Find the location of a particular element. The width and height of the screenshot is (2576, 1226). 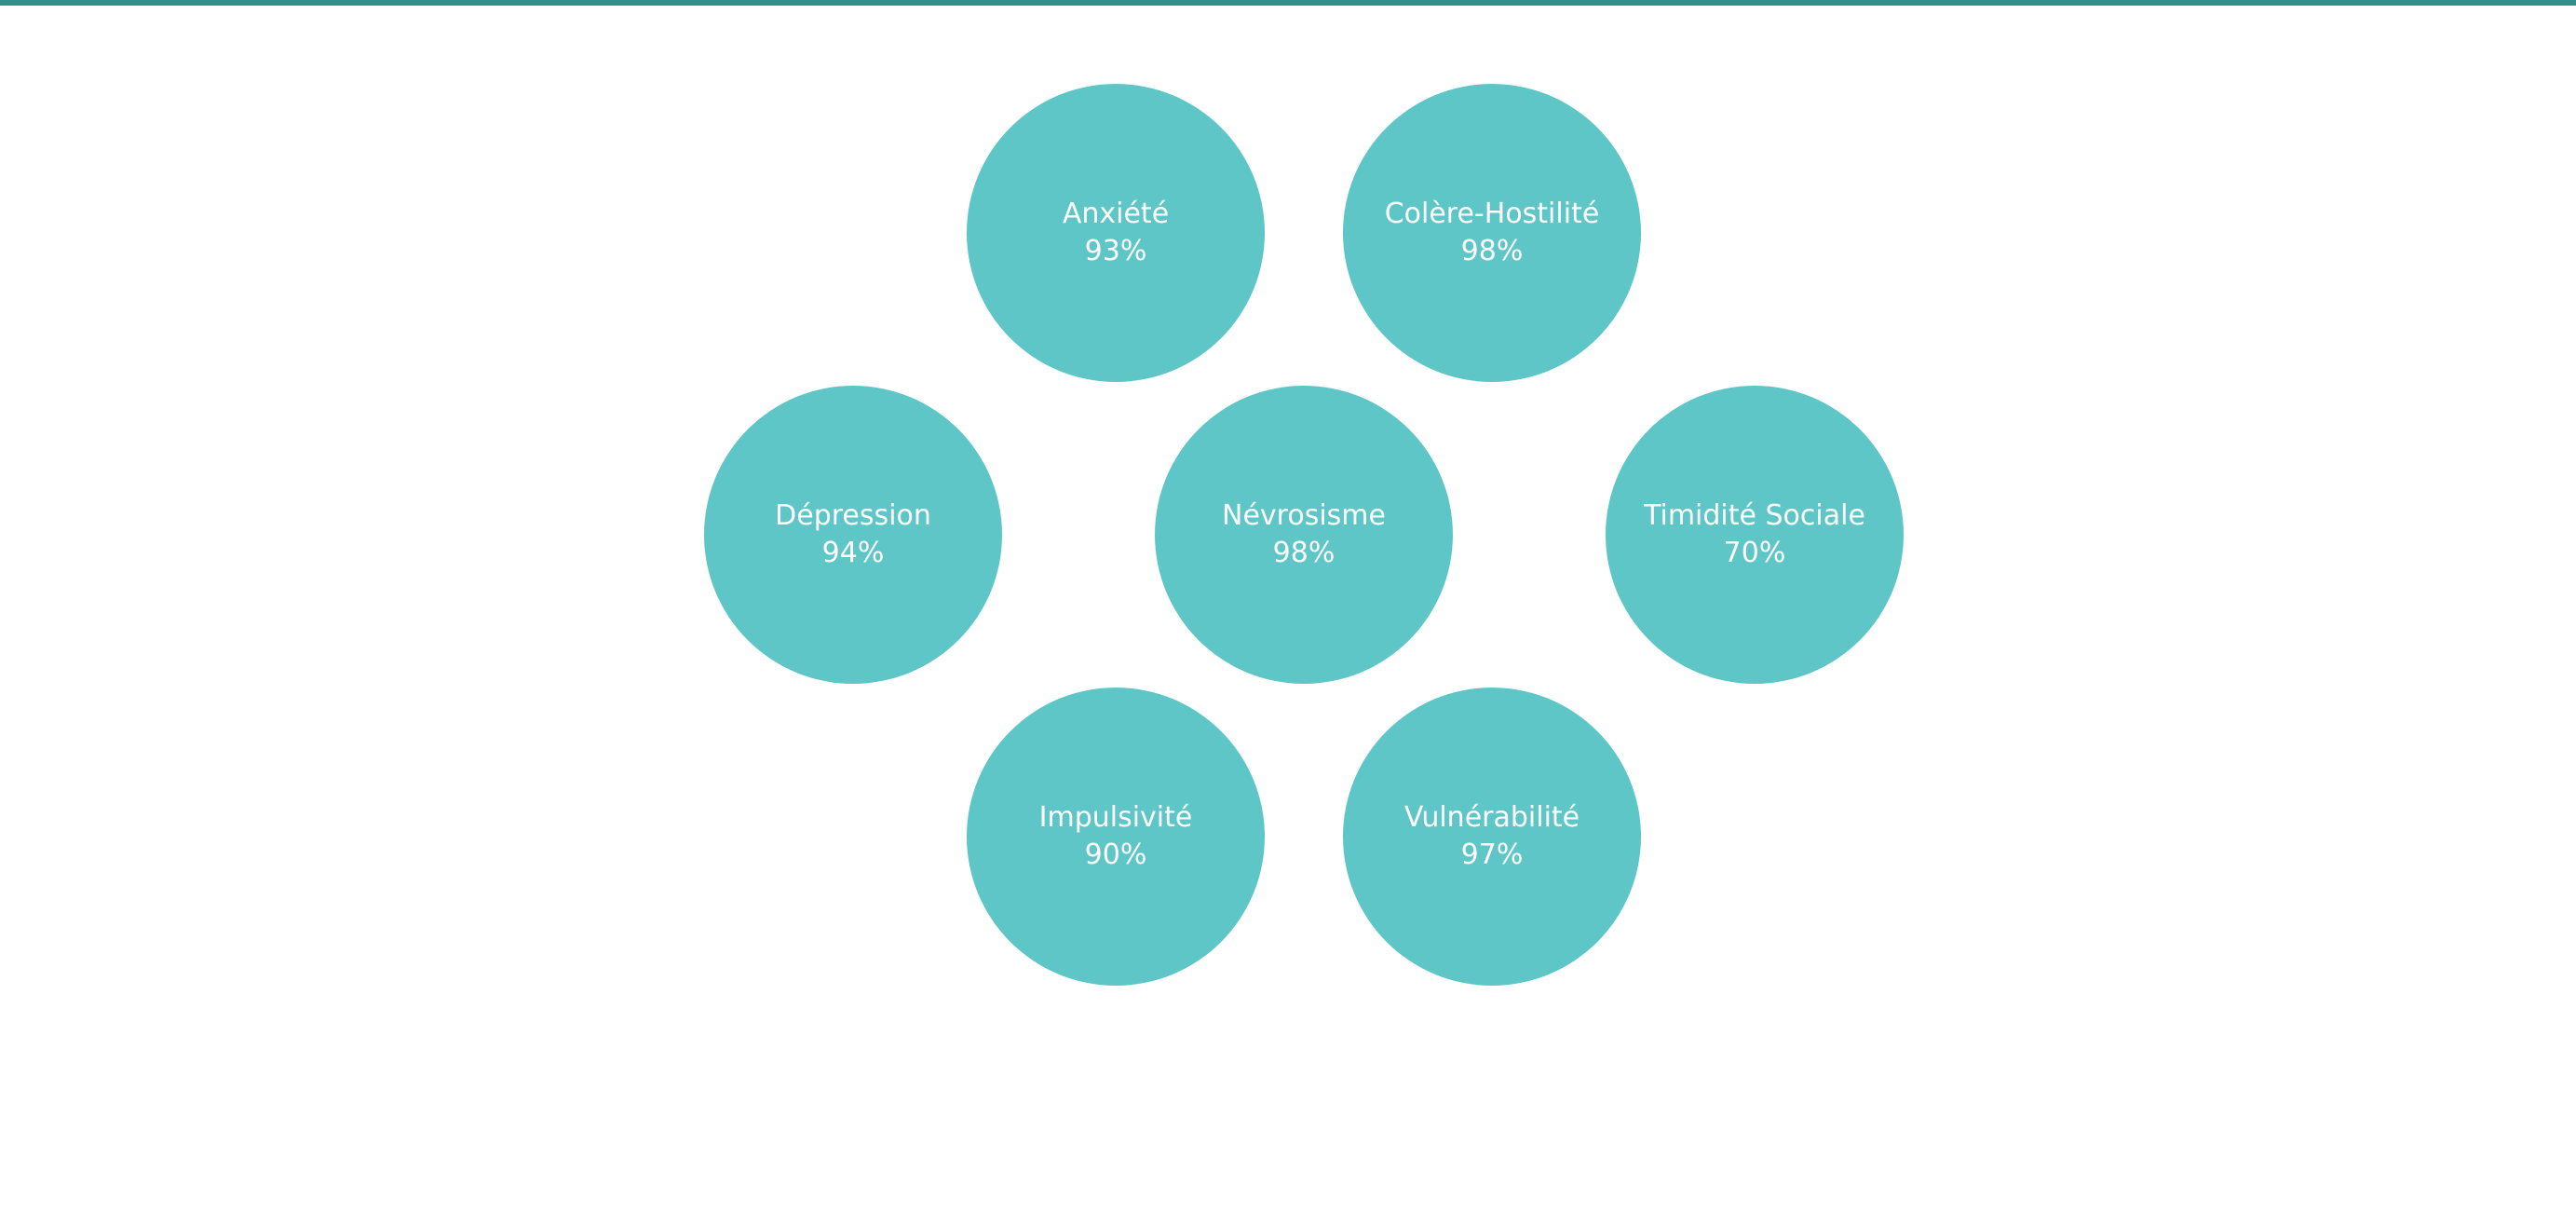

facet-bubble-vulnerabilite: Vulnérabilité 97% is located at coordinates (1492, 837).